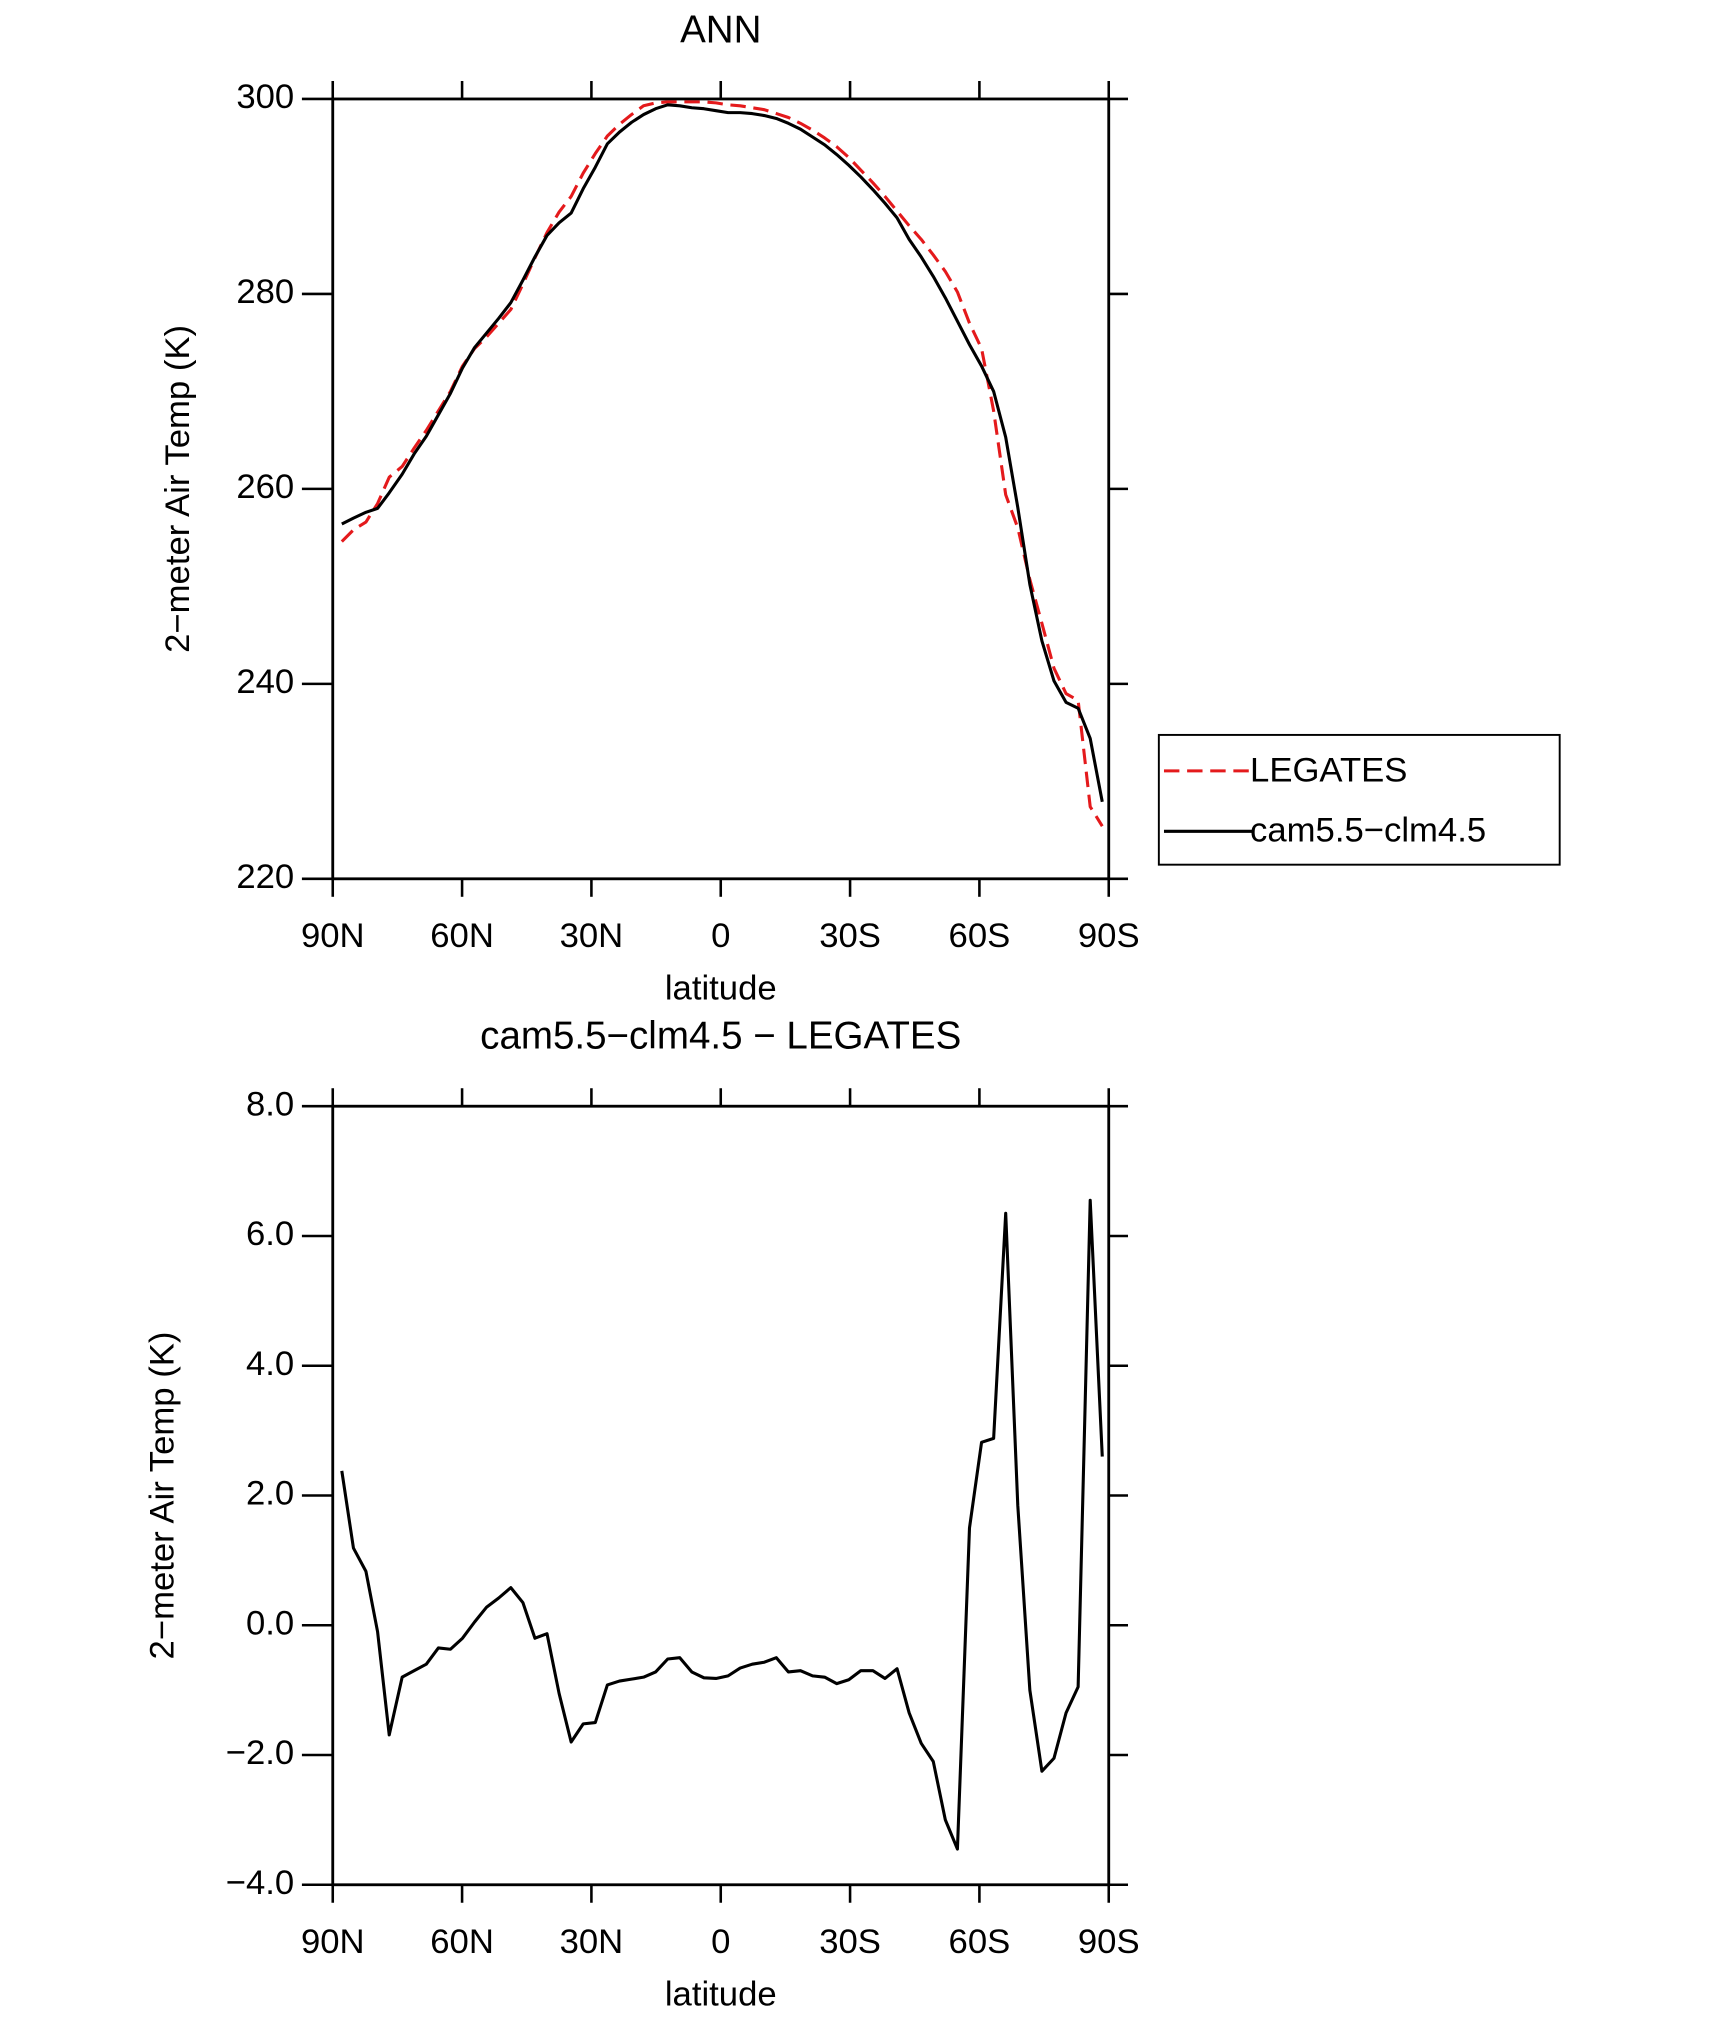 The height and width of the screenshot is (2021, 1710). Describe the element at coordinates (265, 97) in the screenshot. I see `y-tick-label: 300` at that location.